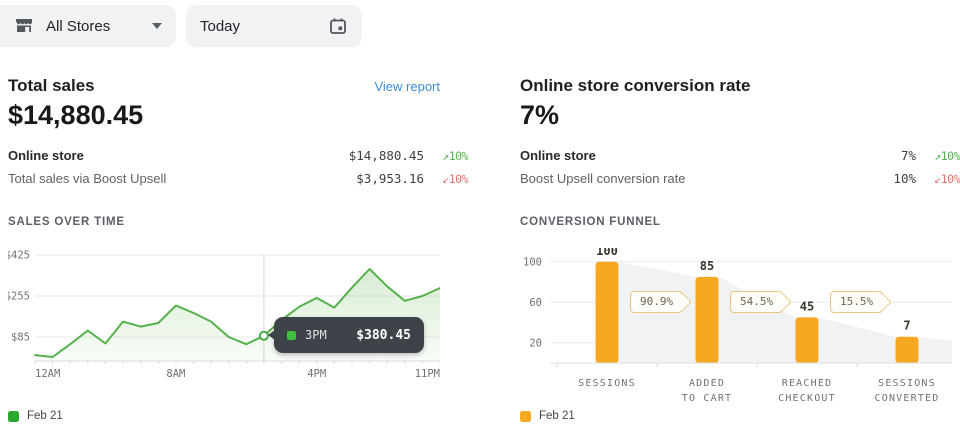 The width and height of the screenshot is (960, 431). I want to click on svg-text: 4PM, so click(316, 374).